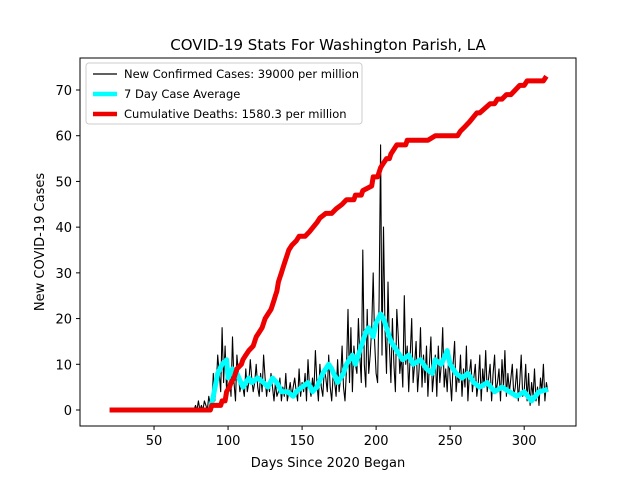  I want to click on legend-label-1: 7 Day Case Average, so click(182, 94).